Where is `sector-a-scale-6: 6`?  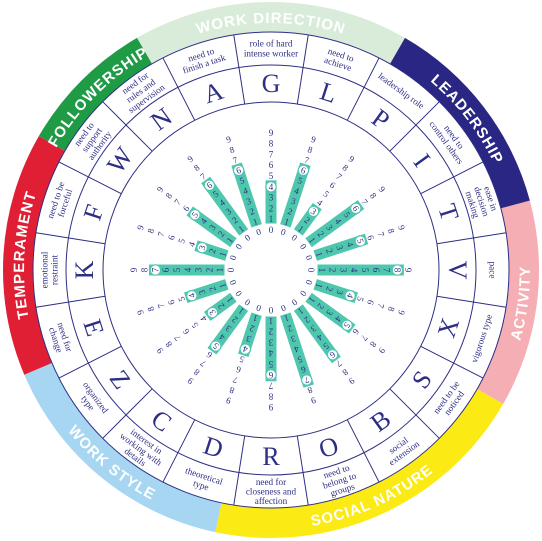 sector-a-scale-6: 6 is located at coordinates (239, 170).